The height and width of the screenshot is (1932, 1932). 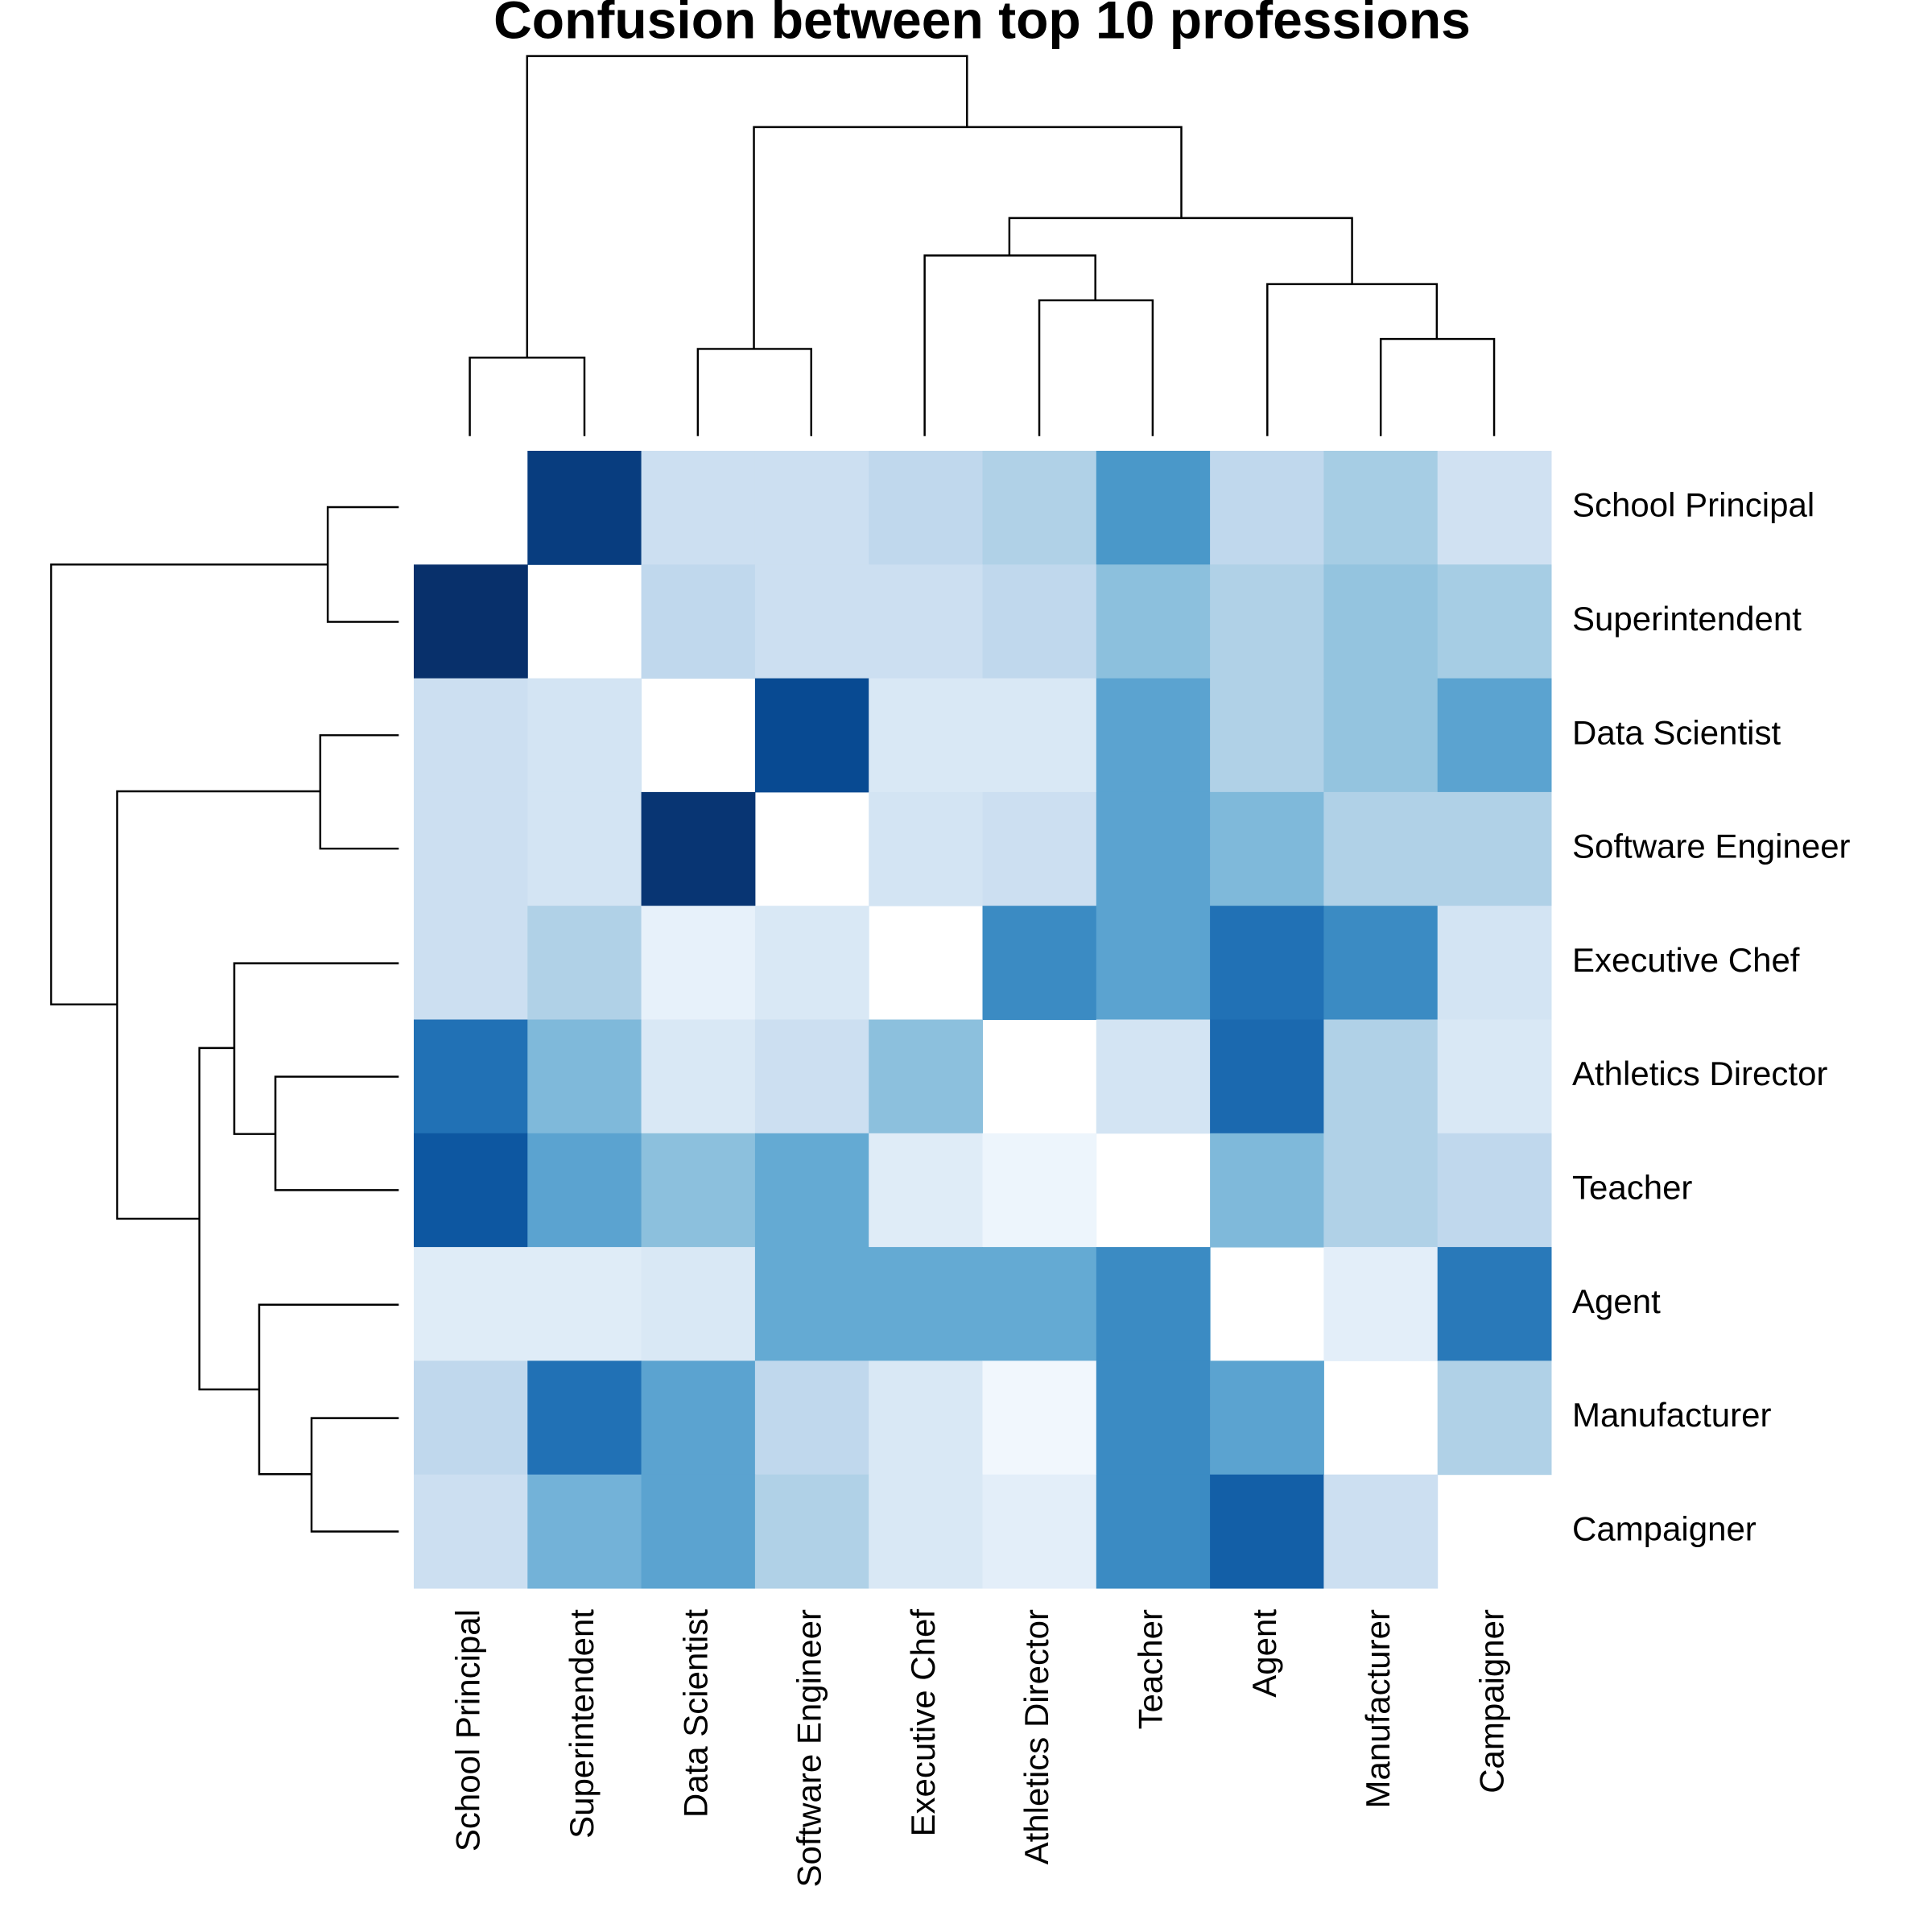 I want to click on chart-title: Confusion between top 10 professions, so click(x=982, y=24).